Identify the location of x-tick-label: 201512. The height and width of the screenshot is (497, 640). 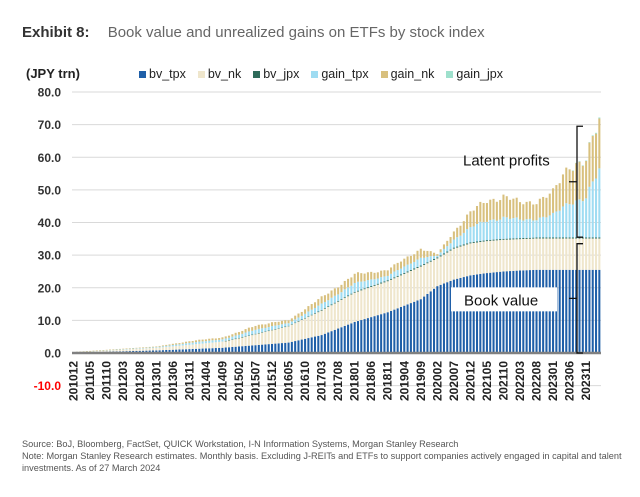
(272, 381).